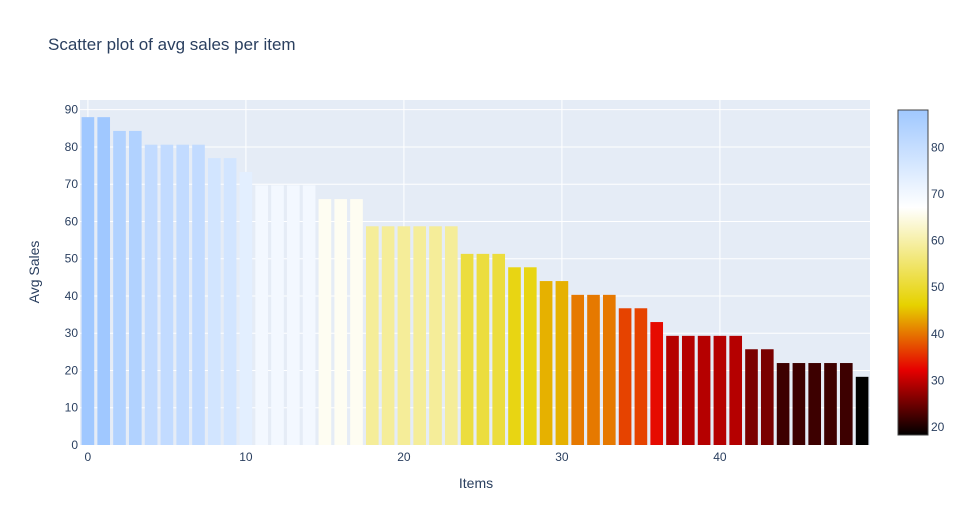 The image size is (966, 525). Describe the element at coordinates (938, 241) in the screenshot. I see `colorbar-tick-label: 60` at that location.